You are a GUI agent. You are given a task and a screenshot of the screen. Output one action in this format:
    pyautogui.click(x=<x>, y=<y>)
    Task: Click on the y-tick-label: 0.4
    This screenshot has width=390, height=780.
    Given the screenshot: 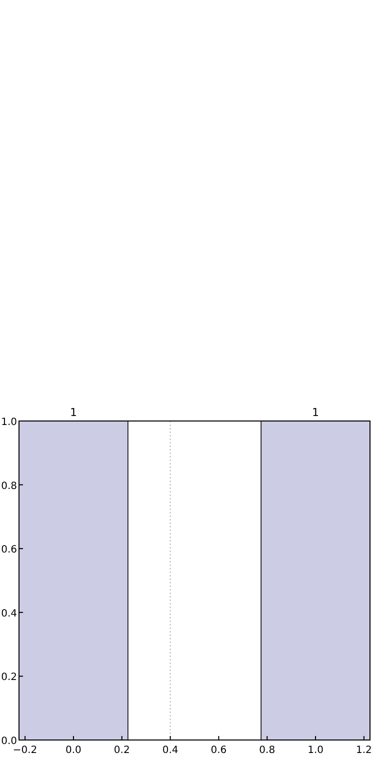 What is the action you would take?
    pyautogui.click(x=9, y=614)
    